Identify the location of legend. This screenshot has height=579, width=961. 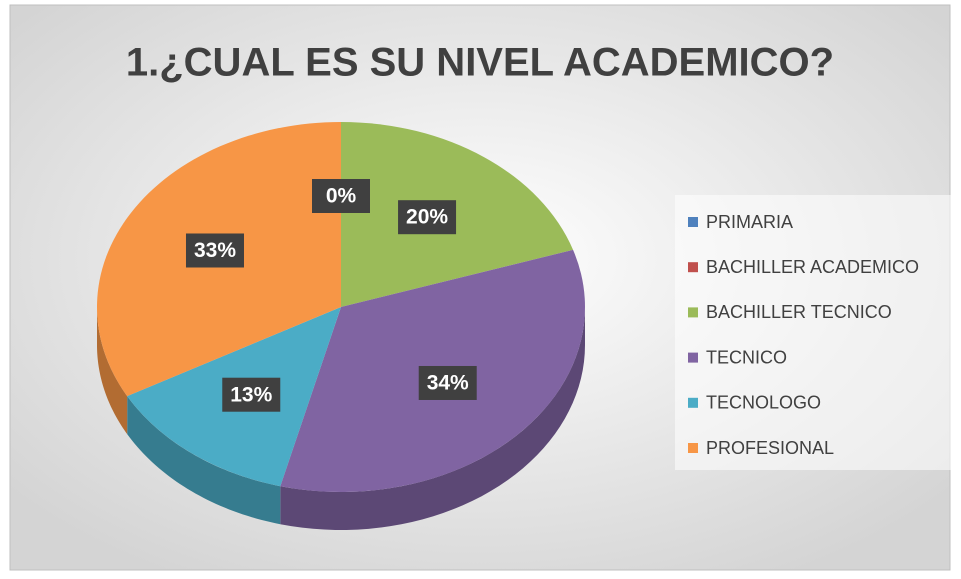
(815, 332).